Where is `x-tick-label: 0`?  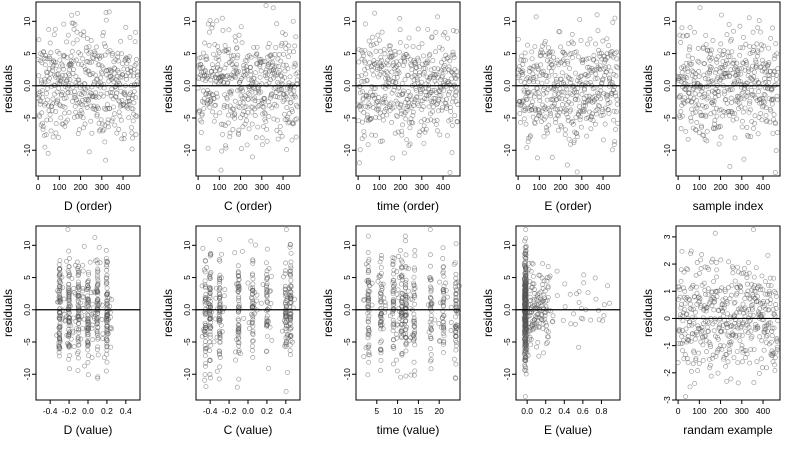
x-tick-label: 0 is located at coordinates (518, 187).